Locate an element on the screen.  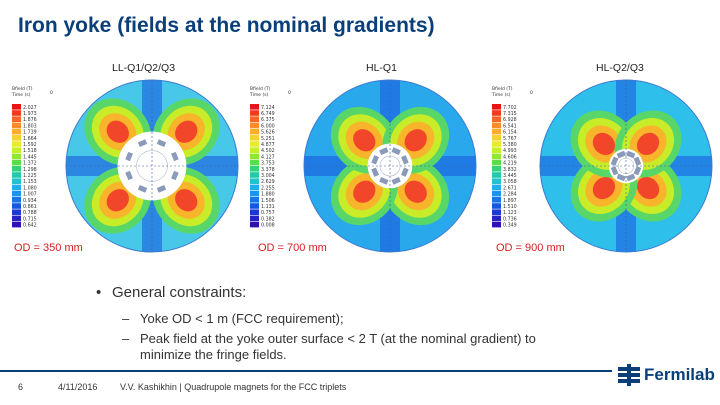
field-map-hl-q1 is located at coordinates (390, 166).